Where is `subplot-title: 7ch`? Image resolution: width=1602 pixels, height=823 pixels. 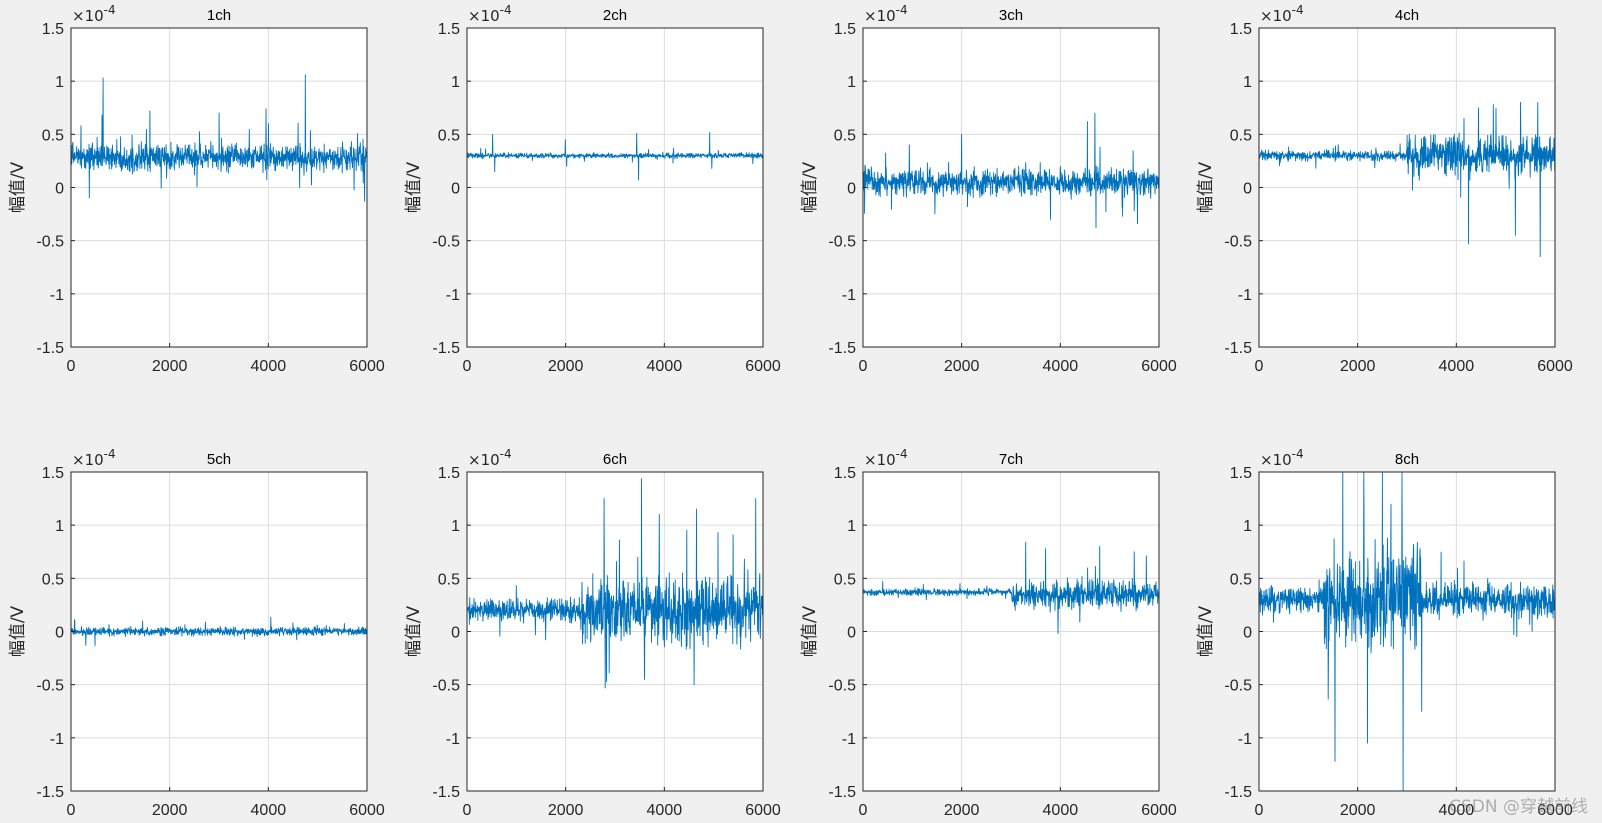 subplot-title: 7ch is located at coordinates (1011, 459).